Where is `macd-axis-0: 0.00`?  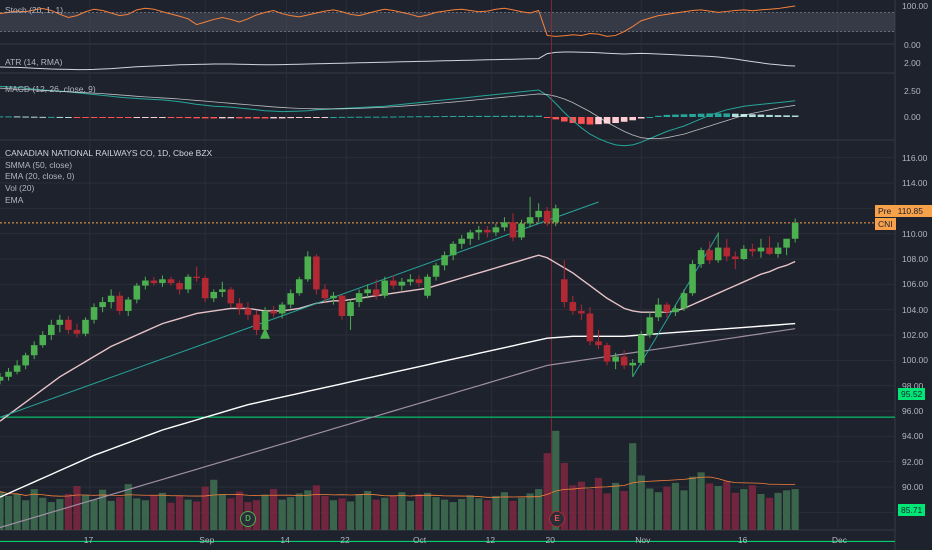
macd-axis-0: 0.00 is located at coordinates (912, 117).